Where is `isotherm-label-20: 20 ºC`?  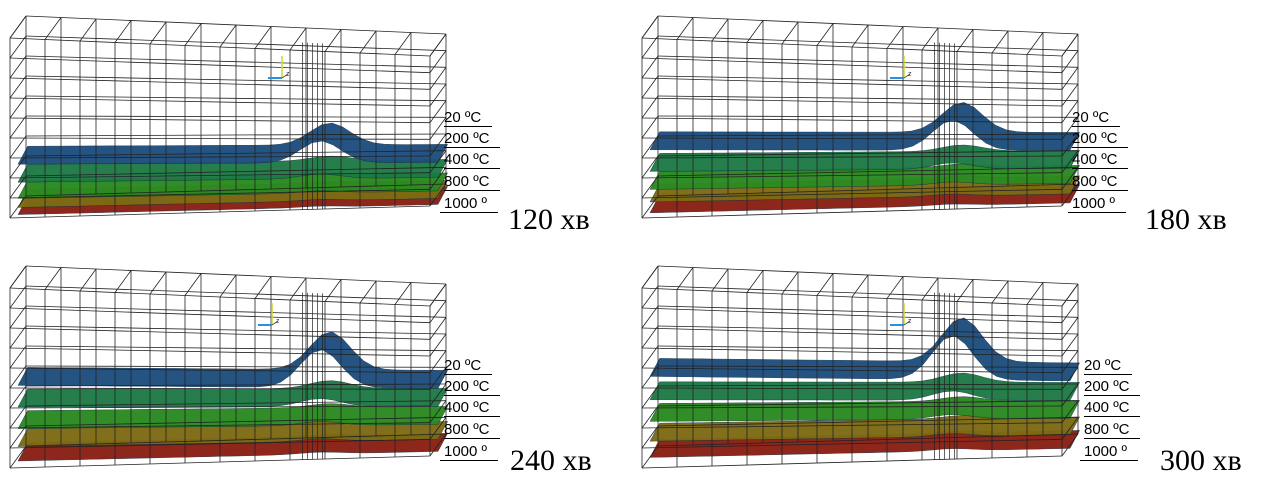
isotherm-label-20: 20 ºC is located at coordinates (463, 365).